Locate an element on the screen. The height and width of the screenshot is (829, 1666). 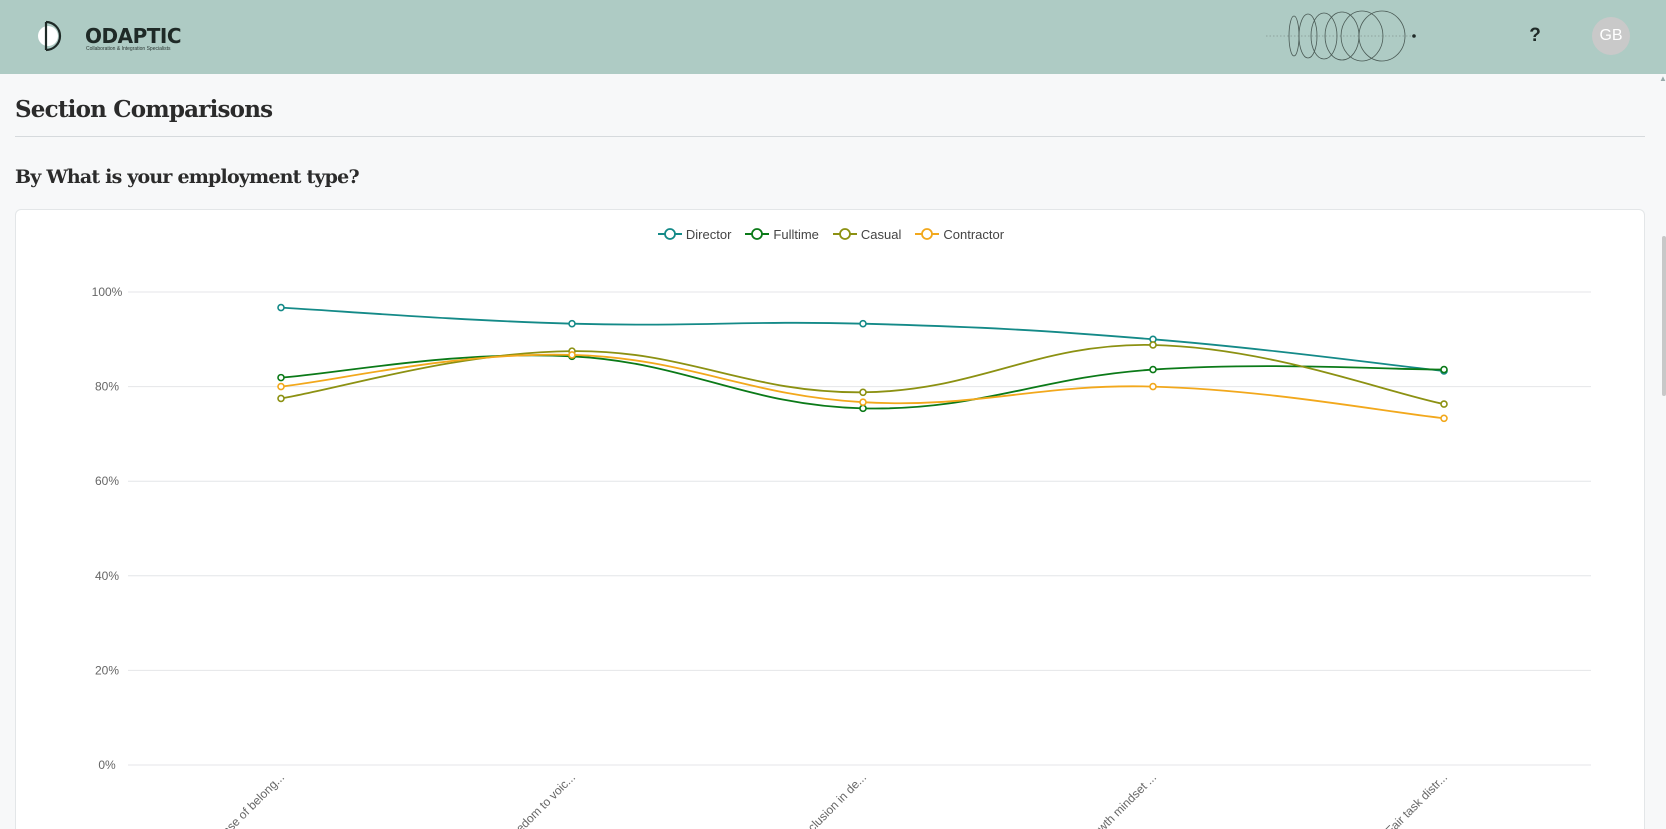
y-tick-label: 0% is located at coordinates (107, 765).